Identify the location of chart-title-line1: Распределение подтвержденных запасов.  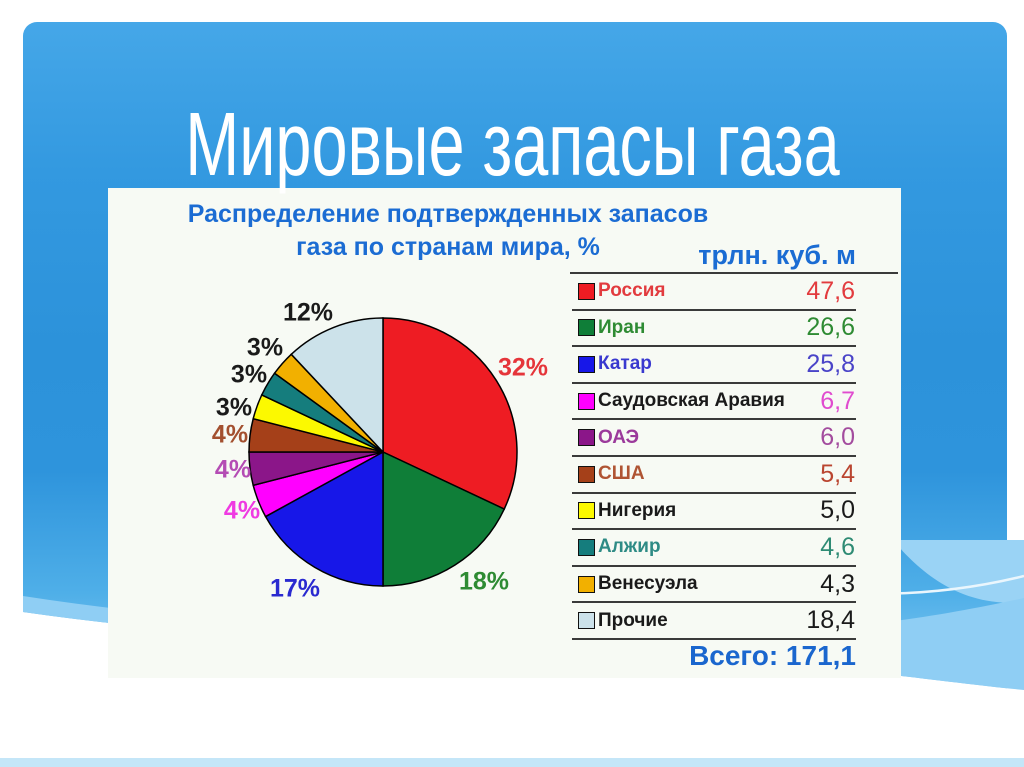
(448, 214).